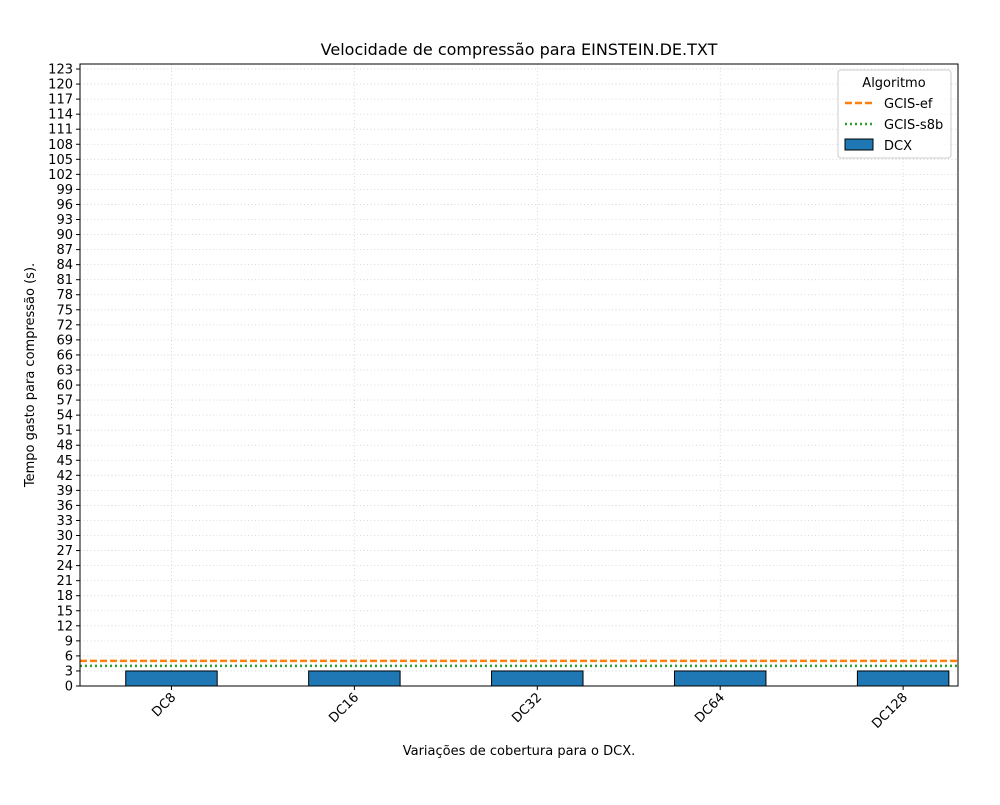  Describe the element at coordinates (60, 175) in the screenshot. I see `y-tick-label: 102` at that location.